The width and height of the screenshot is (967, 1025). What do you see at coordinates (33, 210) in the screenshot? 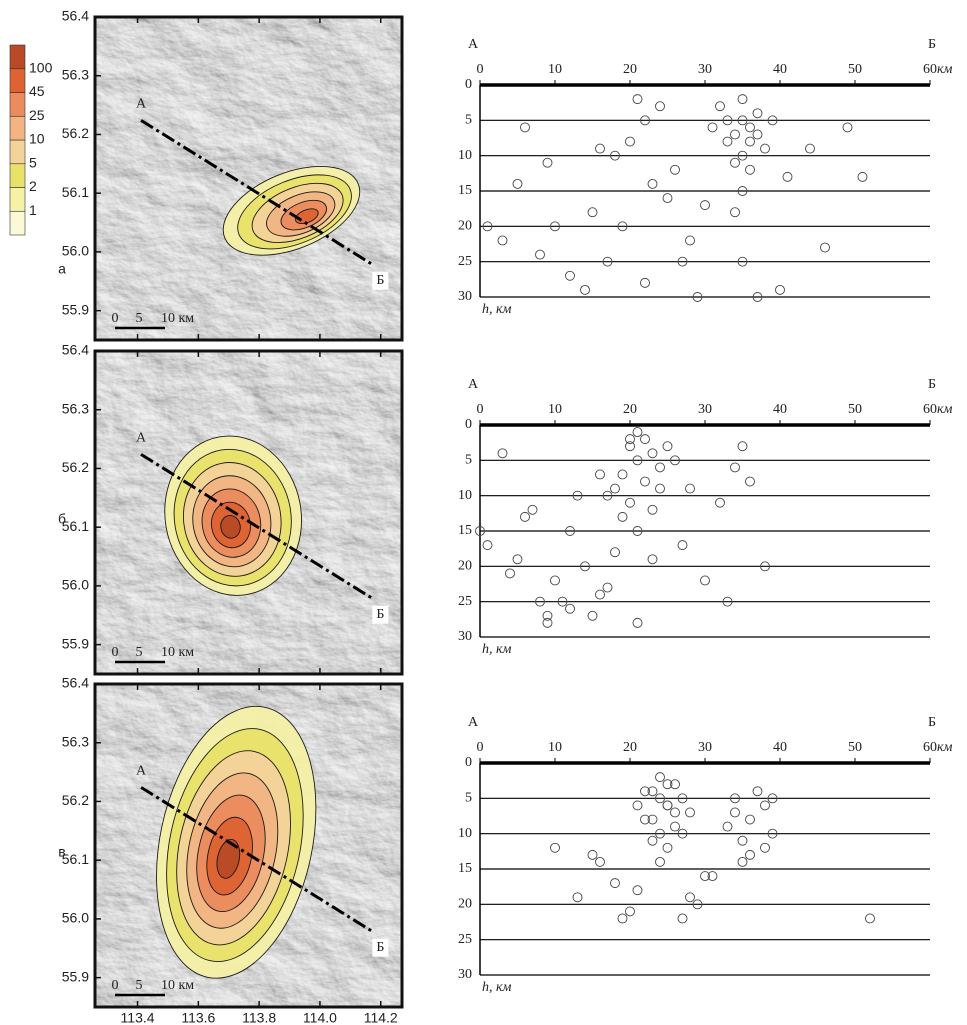
I see `colorbar-label: 1` at bounding box center [33, 210].